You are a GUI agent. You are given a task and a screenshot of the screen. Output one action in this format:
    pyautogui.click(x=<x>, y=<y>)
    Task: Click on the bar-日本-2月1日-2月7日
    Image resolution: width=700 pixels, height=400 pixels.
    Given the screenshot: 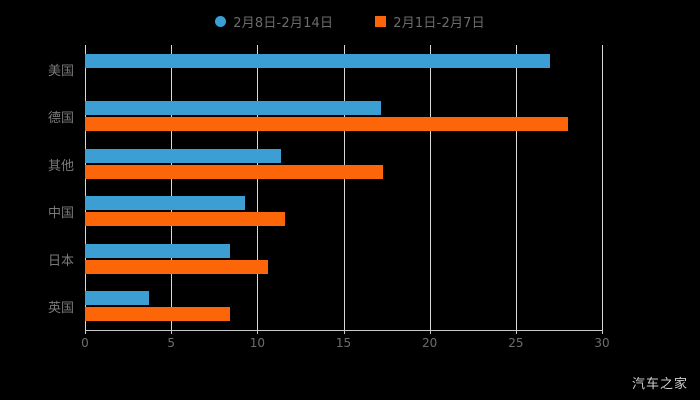 What is the action you would take?
    pyautogui.click(x=176, y=266)
    